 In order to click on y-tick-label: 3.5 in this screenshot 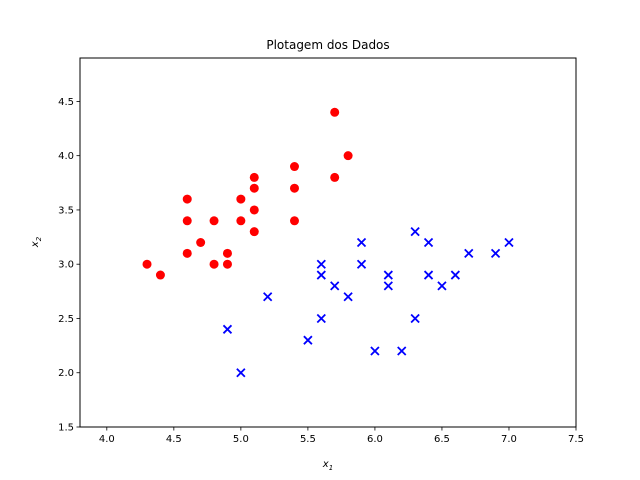, I will do `click(66, 210)`.